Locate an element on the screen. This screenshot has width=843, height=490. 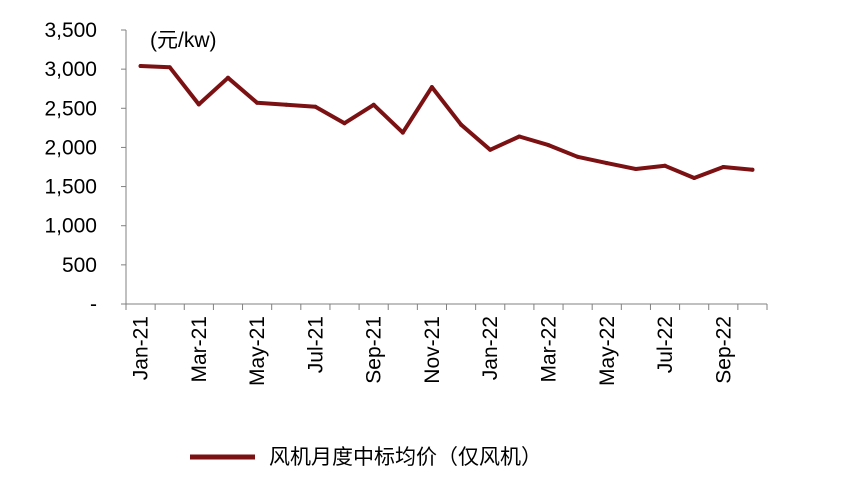
legend: 风机月度中标均价（仅风机） is located at coordinates (366, 457).